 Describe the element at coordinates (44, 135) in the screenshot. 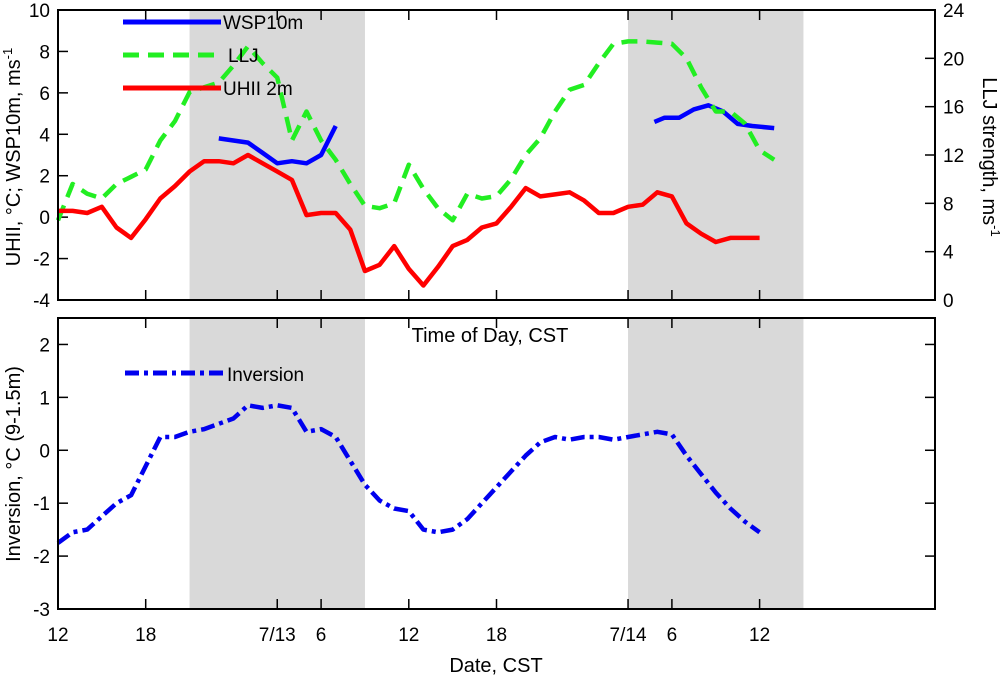

I see `y-tick-label: 4` at that location.